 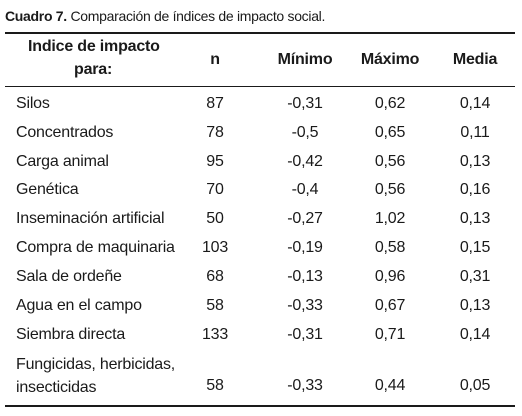 What do you see at coordinates (47, 189) in the screenshot?
I see `row-name: Genética` at bounding box center [47, 189].